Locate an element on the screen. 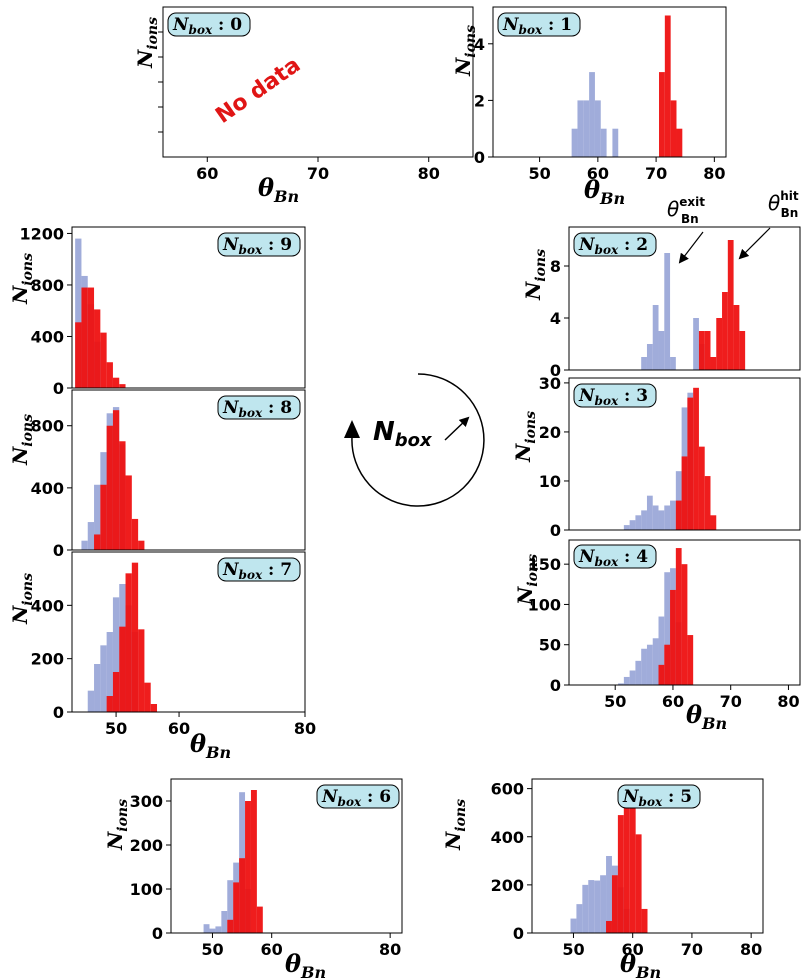  center-label: Nbox is located at coordinates (403, 434).